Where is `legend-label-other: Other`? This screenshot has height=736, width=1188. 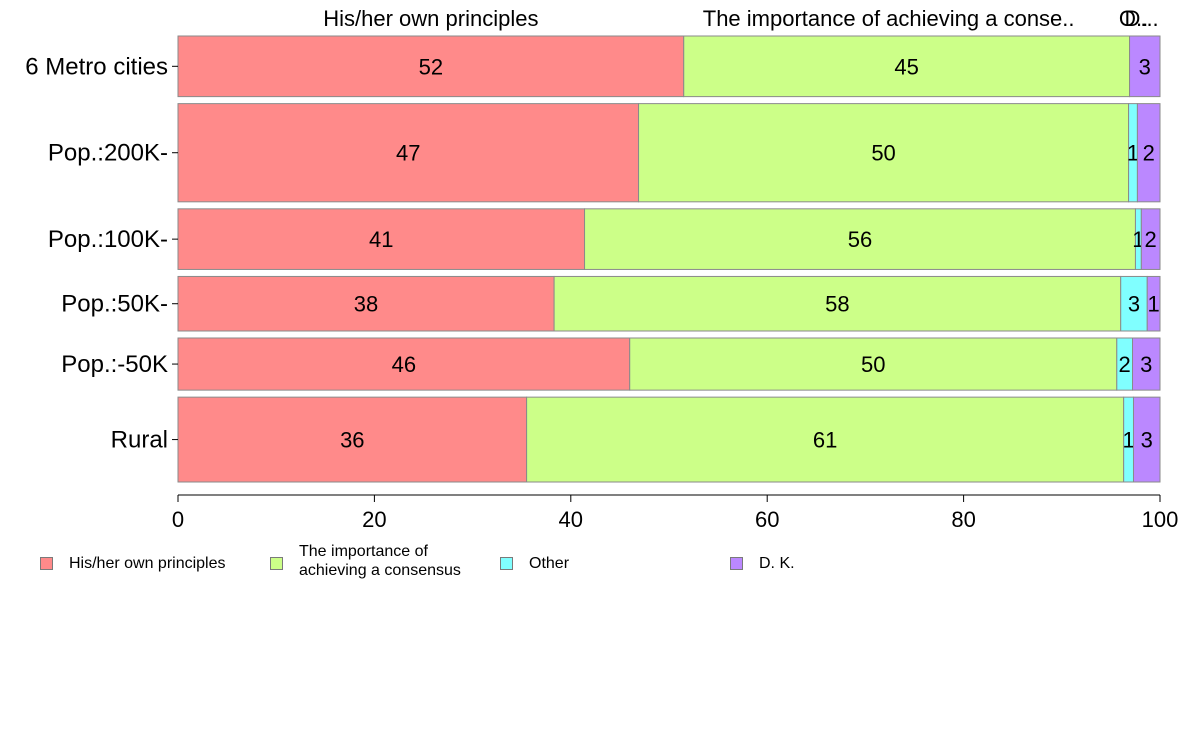 legend-label-other: Other is located at coordinates (549, 563).